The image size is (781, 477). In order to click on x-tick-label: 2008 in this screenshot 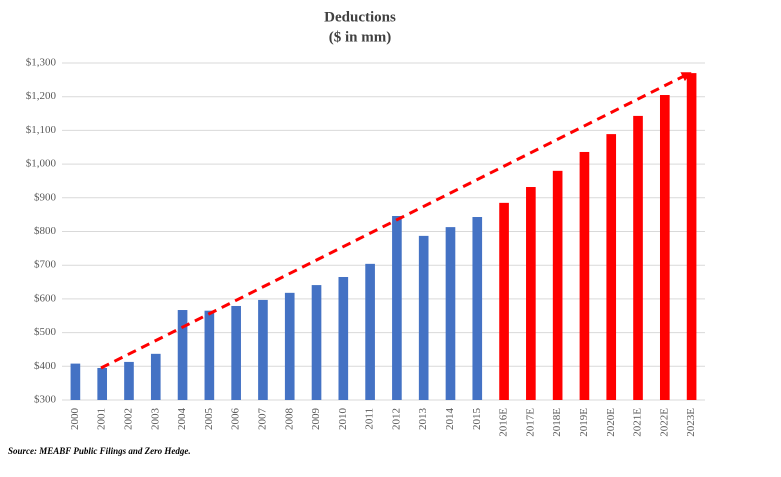, I will do `click(289, 419)`.